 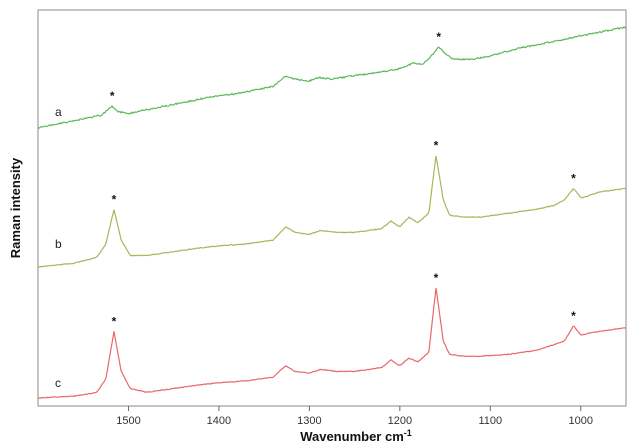 What do you see at coordinates (352, 436) in the screenshot?
I see `x-axis-title-text: Wavenumber cm` at bounding box center [352, 436].